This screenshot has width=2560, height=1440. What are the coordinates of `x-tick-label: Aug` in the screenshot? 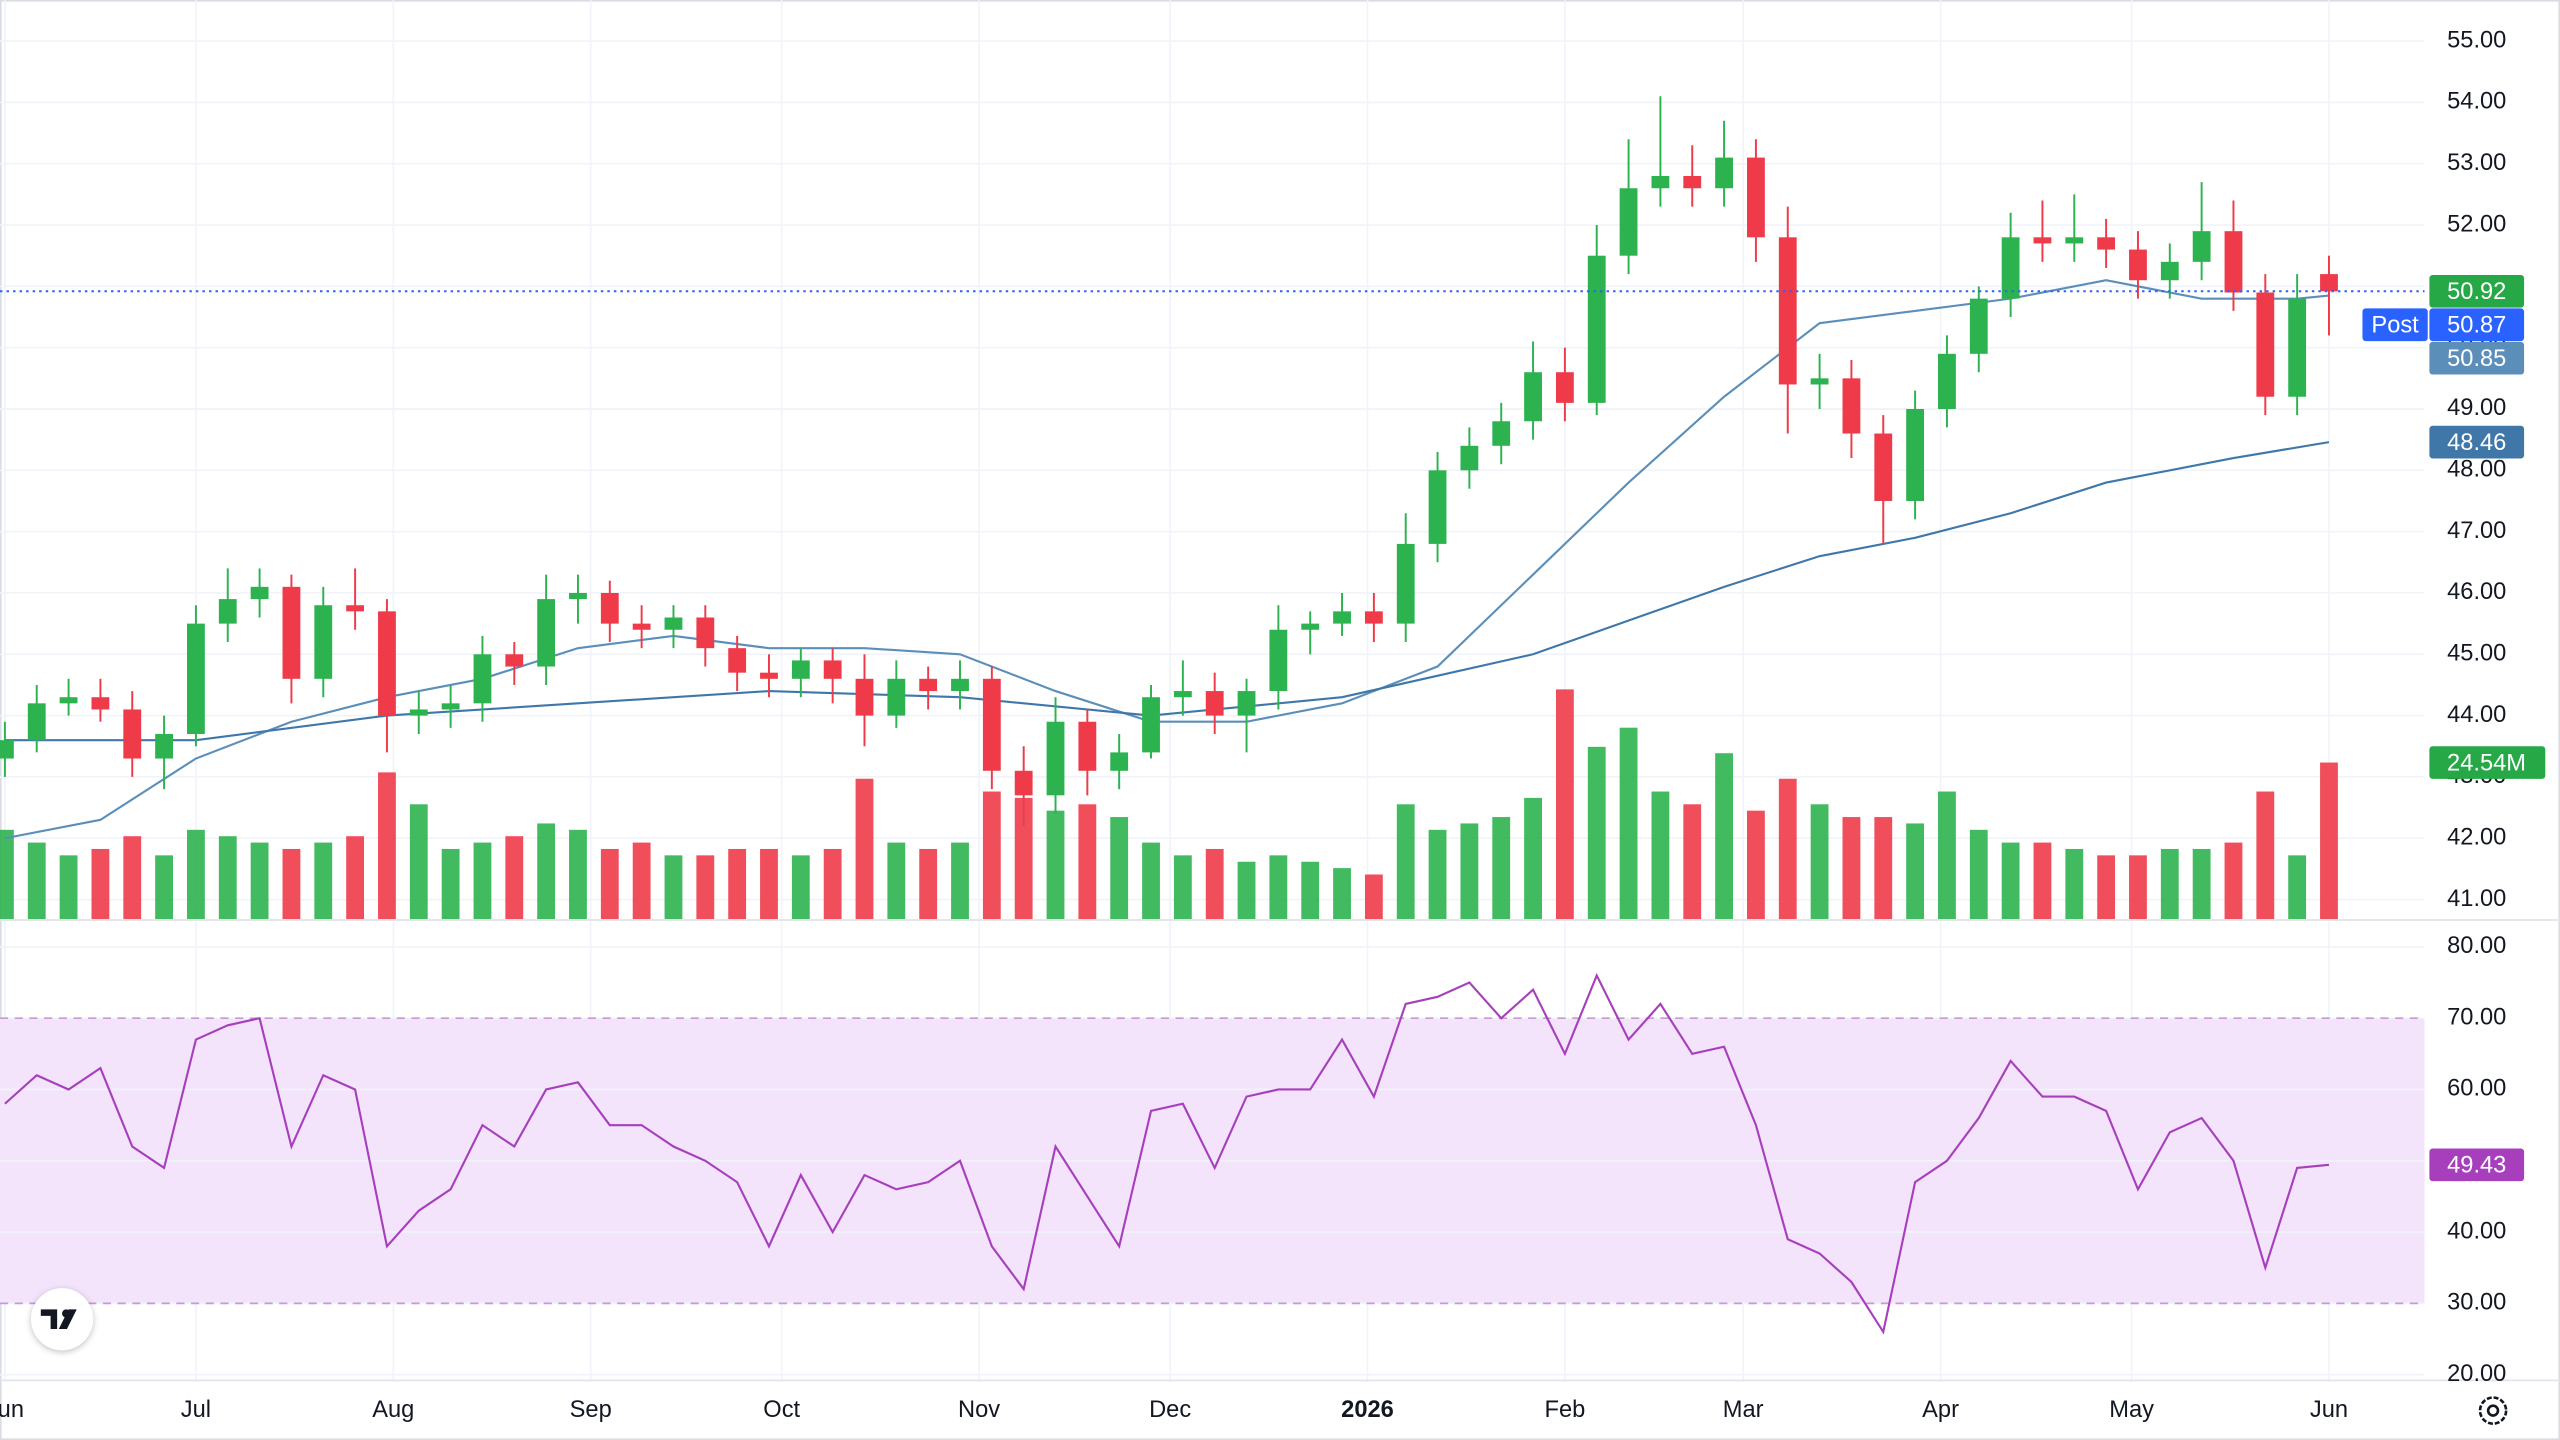 It's located at (393, 1410).